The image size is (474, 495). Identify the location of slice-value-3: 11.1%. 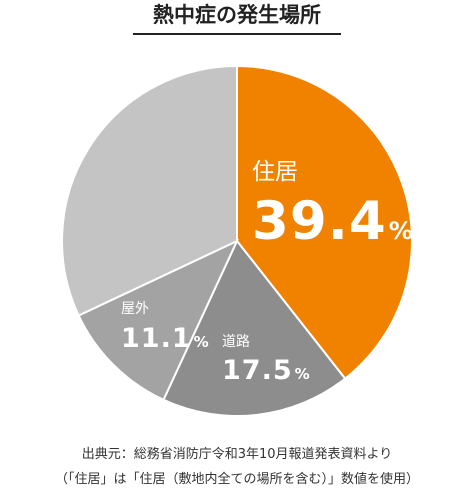
(165, 338).